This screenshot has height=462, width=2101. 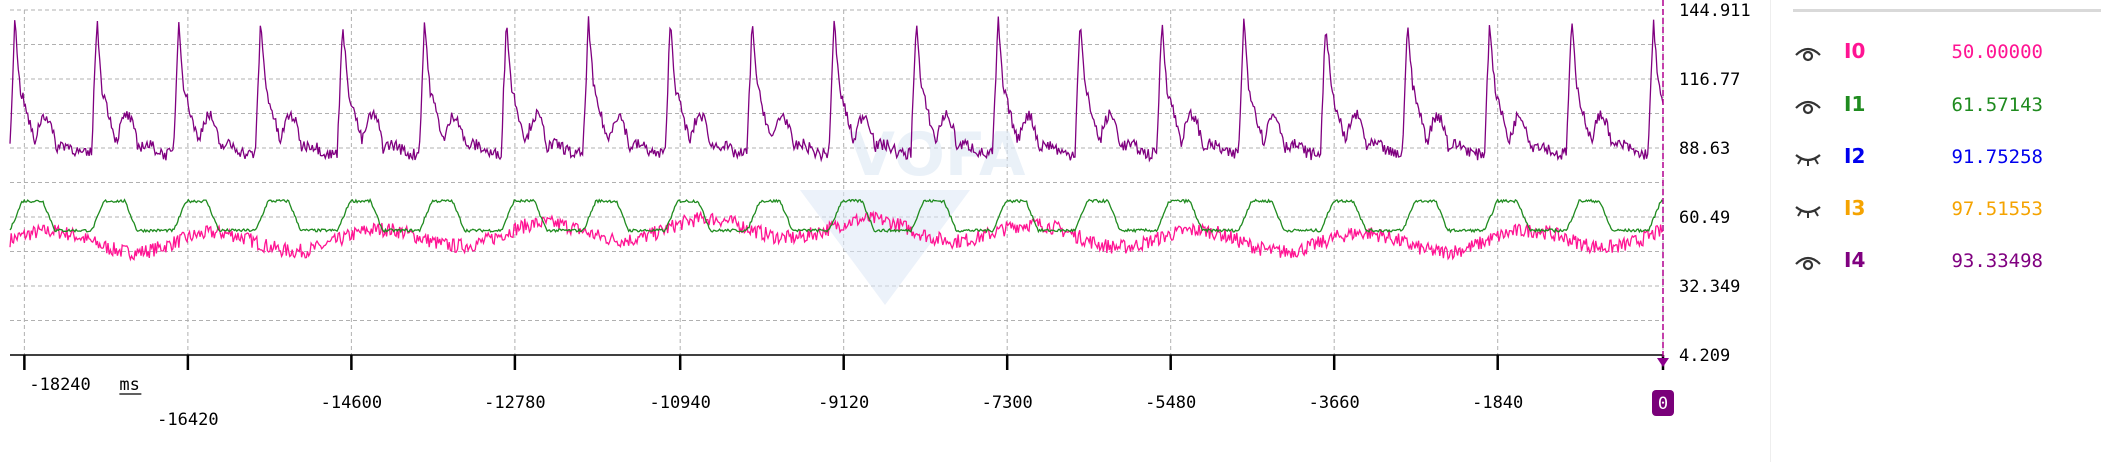 What do you see at coordinates (1997, 209) in the screenshot?
I see `legend-value: 97.51553` at bounding box center [1997, 209].